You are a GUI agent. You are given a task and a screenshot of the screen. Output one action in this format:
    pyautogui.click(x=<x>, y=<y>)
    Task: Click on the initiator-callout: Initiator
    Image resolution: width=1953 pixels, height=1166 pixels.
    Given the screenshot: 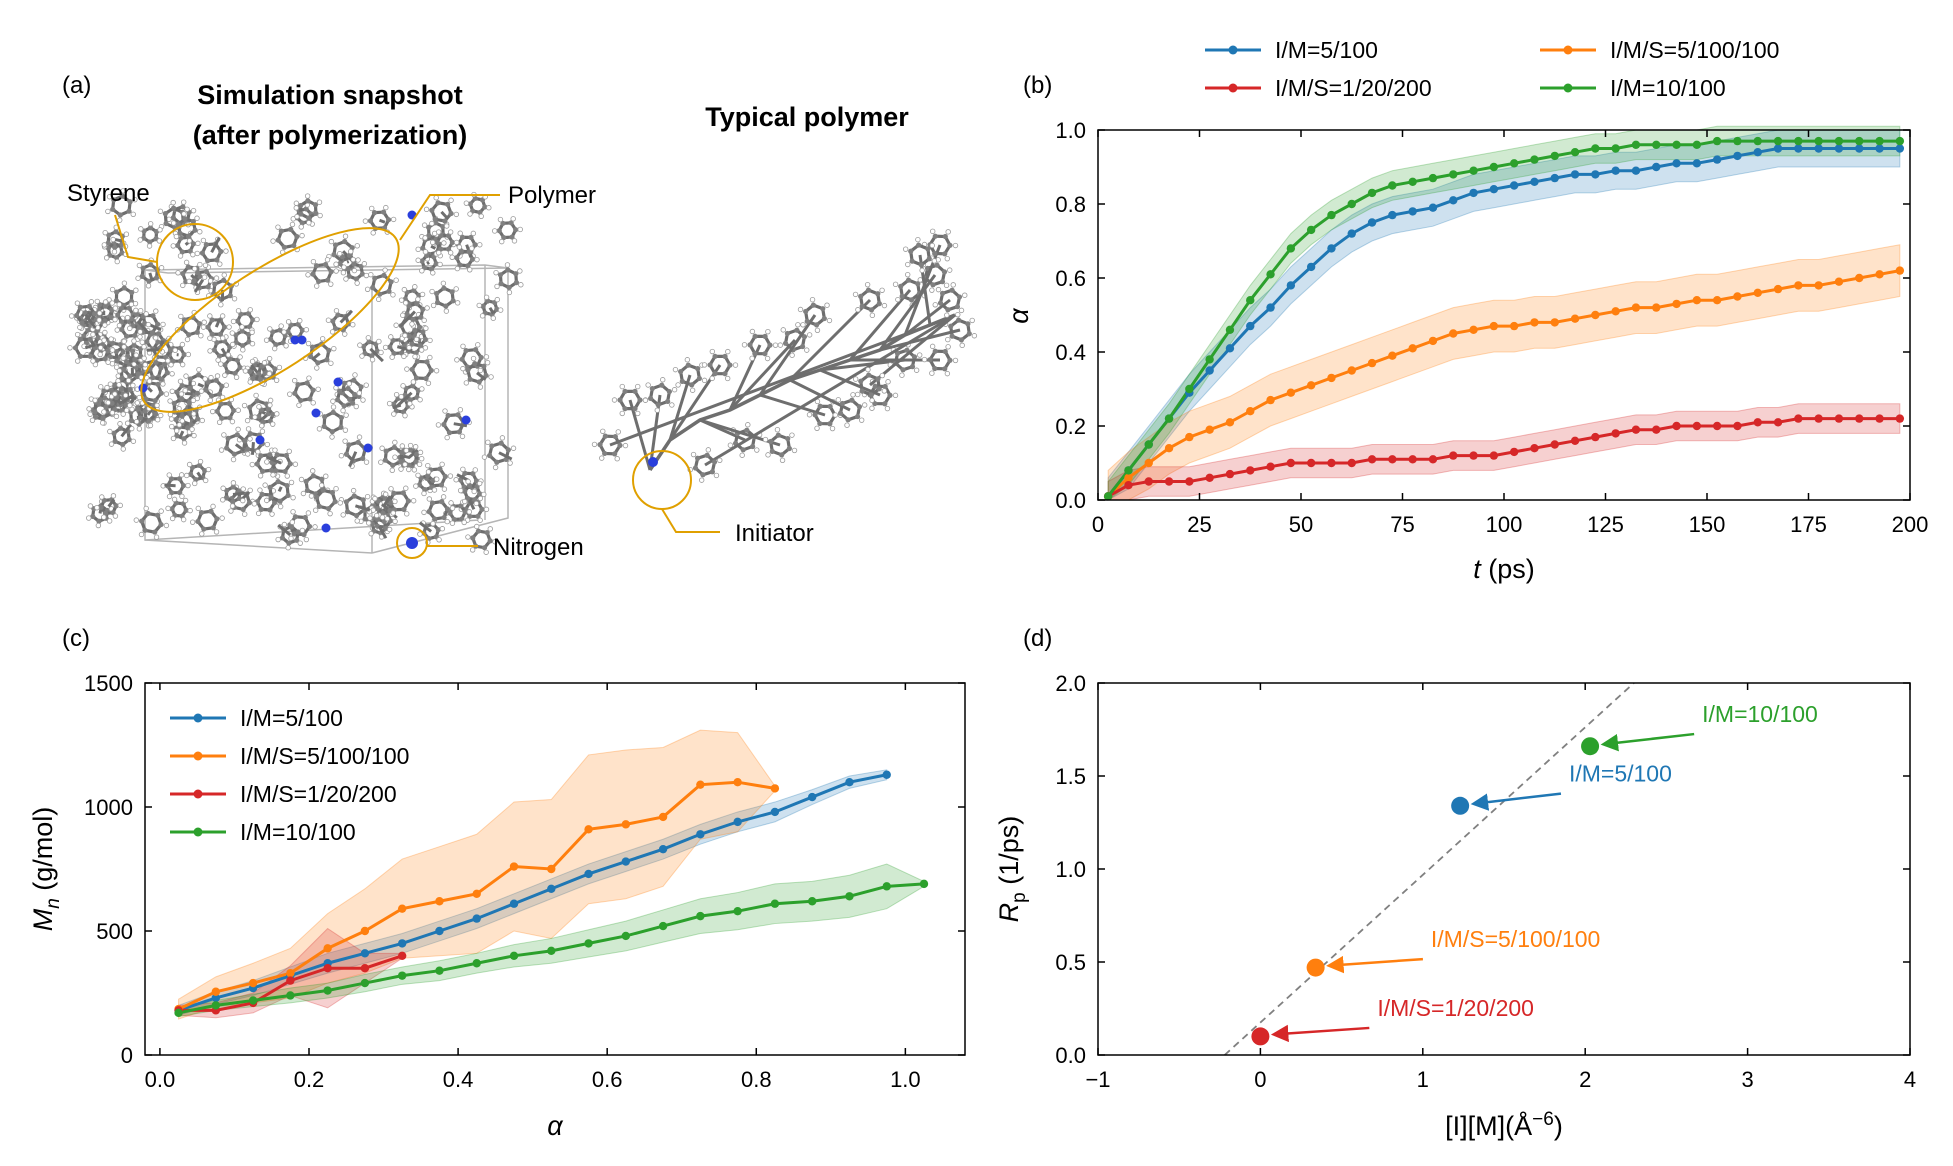 What is the action you would take?
    pyautogui.click(x=723, y=498)
    